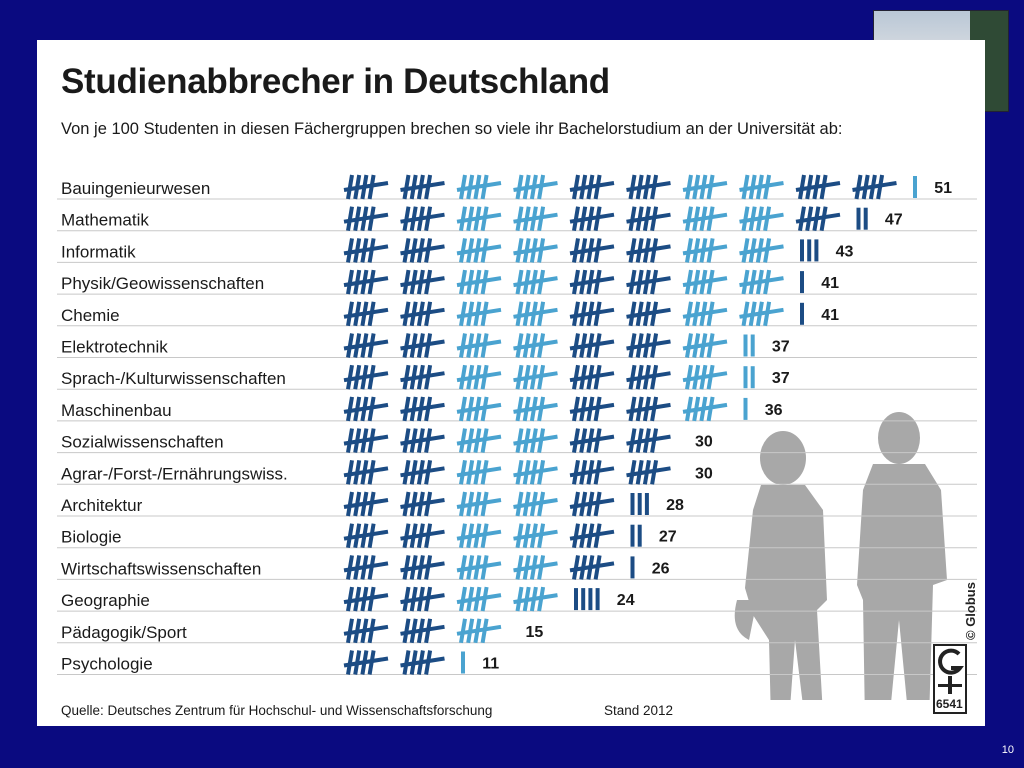 This screenshot has height=768, width=1024. Describe the element at coordinates (943, 188) in the screenshot. I see `value-label: 51` at that location.